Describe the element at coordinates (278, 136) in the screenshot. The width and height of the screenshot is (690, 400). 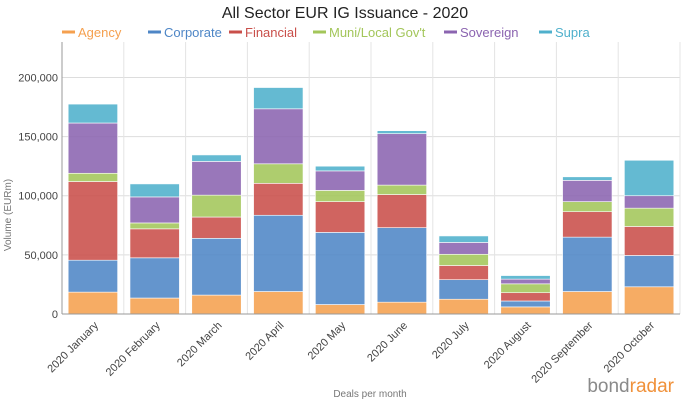
I see `bar-sovereign-2020-april` at that location.